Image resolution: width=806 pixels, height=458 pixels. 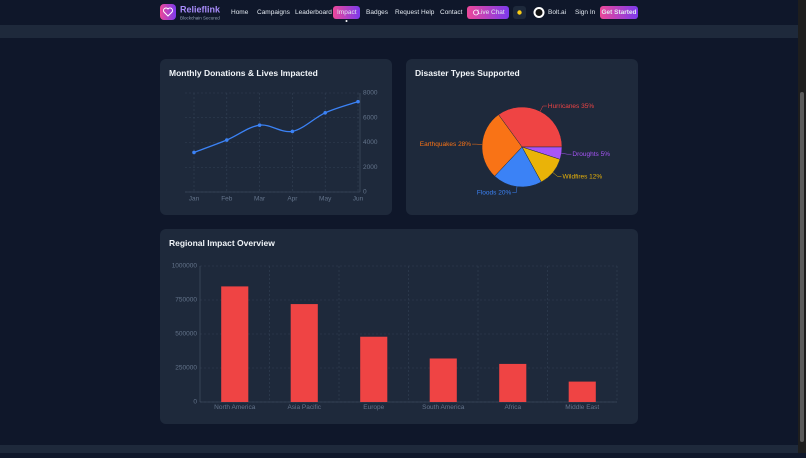 What do you see at coordinates (168, 12) in the screenshot?
I see `logo-icon` at bounding box center [168, 12].